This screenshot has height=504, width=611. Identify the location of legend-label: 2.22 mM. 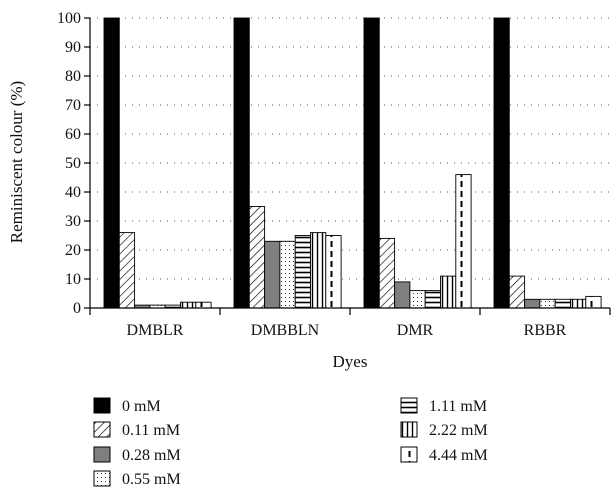
(458, 430).